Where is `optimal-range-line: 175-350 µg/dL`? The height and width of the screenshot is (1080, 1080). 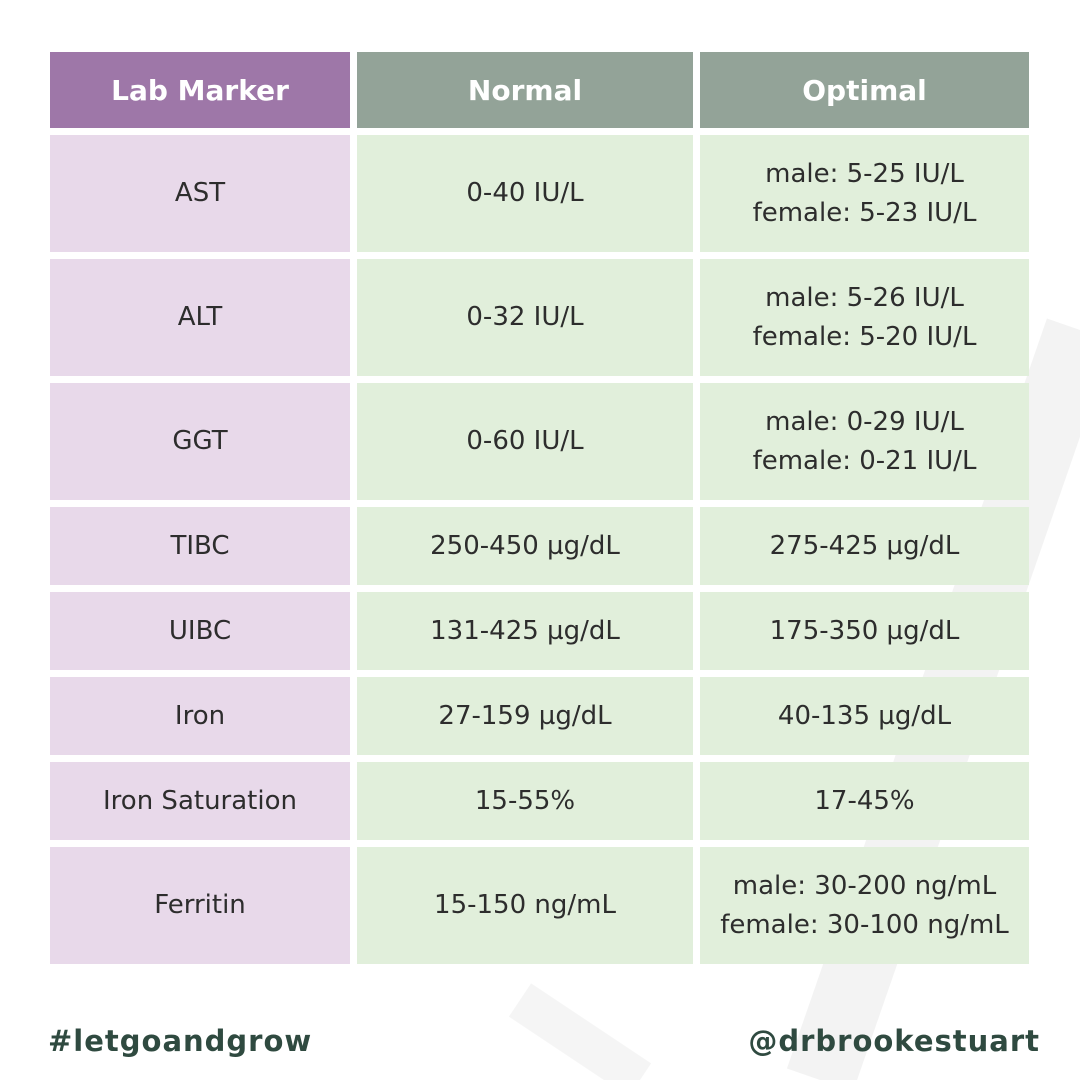
optimal-range-line: 175-350 µg/dL is located at coordinates (864, 630).